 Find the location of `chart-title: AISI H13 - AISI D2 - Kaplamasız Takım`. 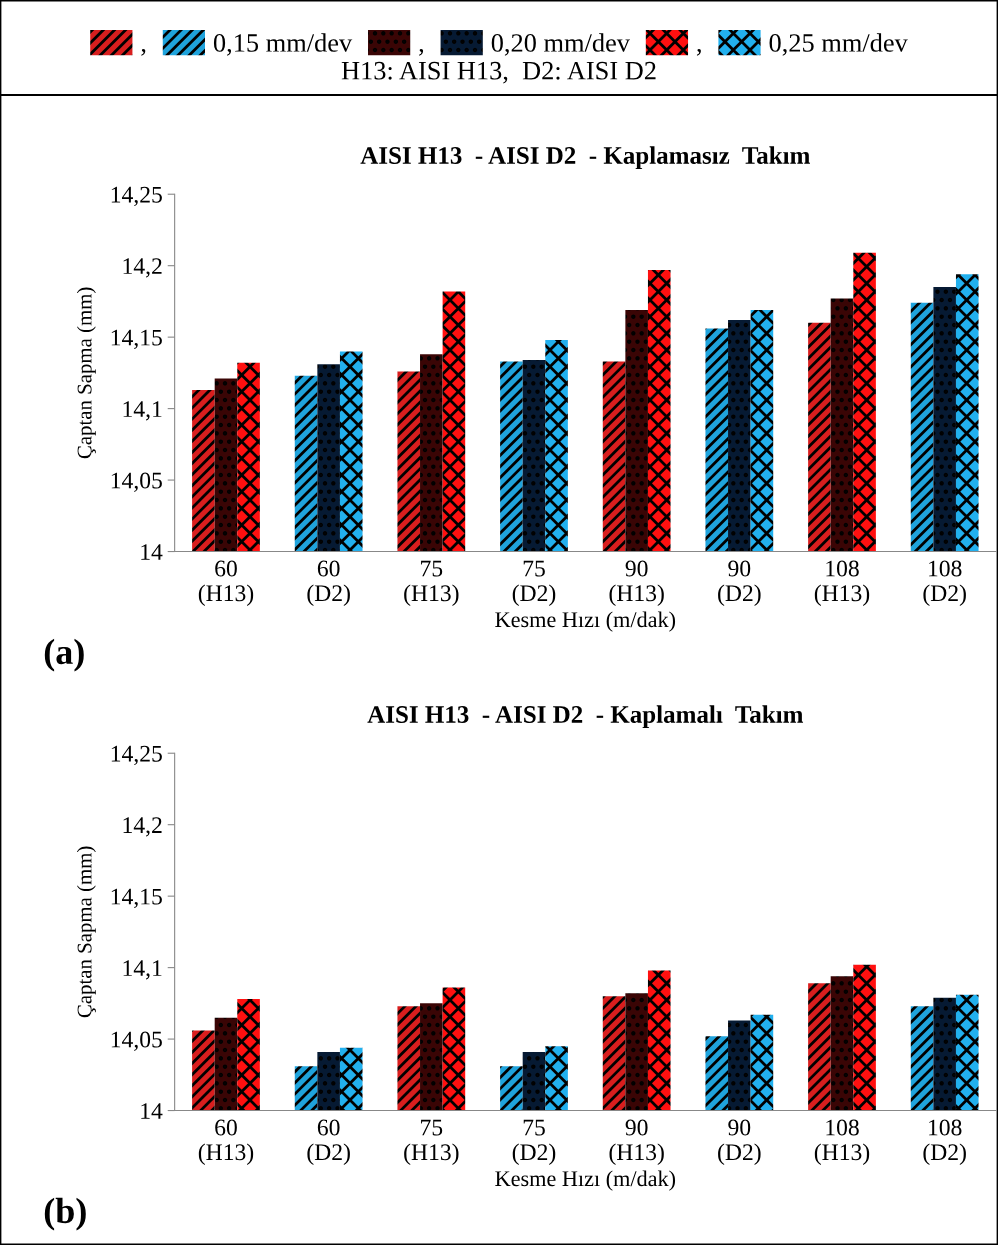

chart-title: AISI H13 - AISI D2 - Kaplamasız Takım is located at coordinates (585, 157).